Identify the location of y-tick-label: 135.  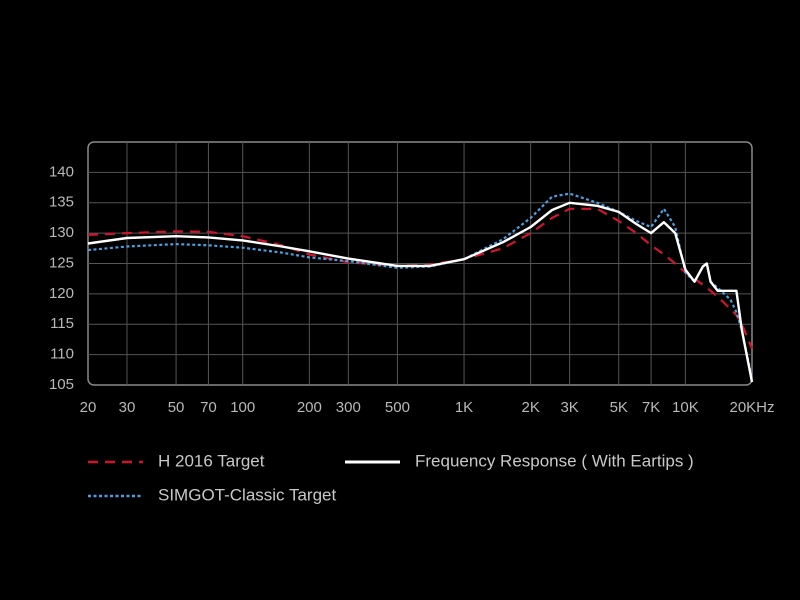
(61, 202).